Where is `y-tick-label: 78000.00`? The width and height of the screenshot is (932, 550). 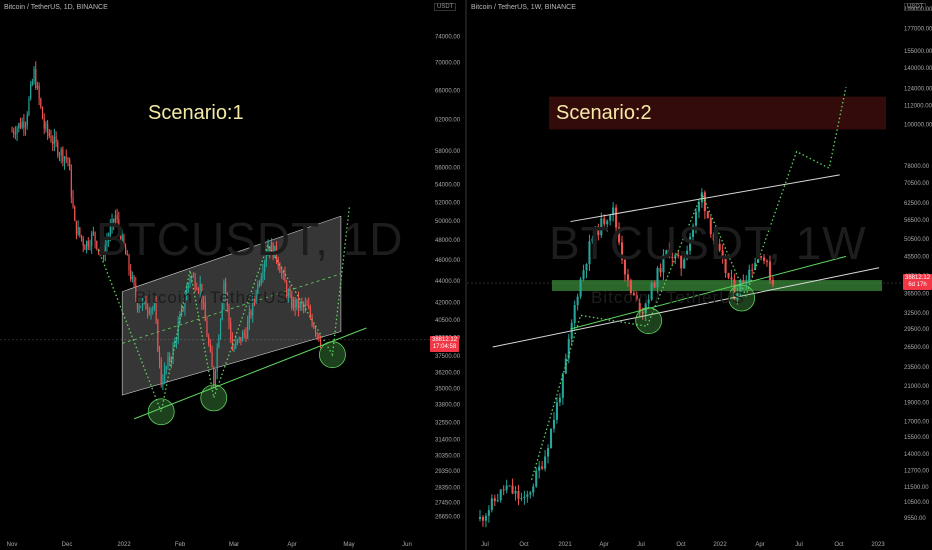 y-tick-label: 78000.00 is located at coordinates (917, 167).